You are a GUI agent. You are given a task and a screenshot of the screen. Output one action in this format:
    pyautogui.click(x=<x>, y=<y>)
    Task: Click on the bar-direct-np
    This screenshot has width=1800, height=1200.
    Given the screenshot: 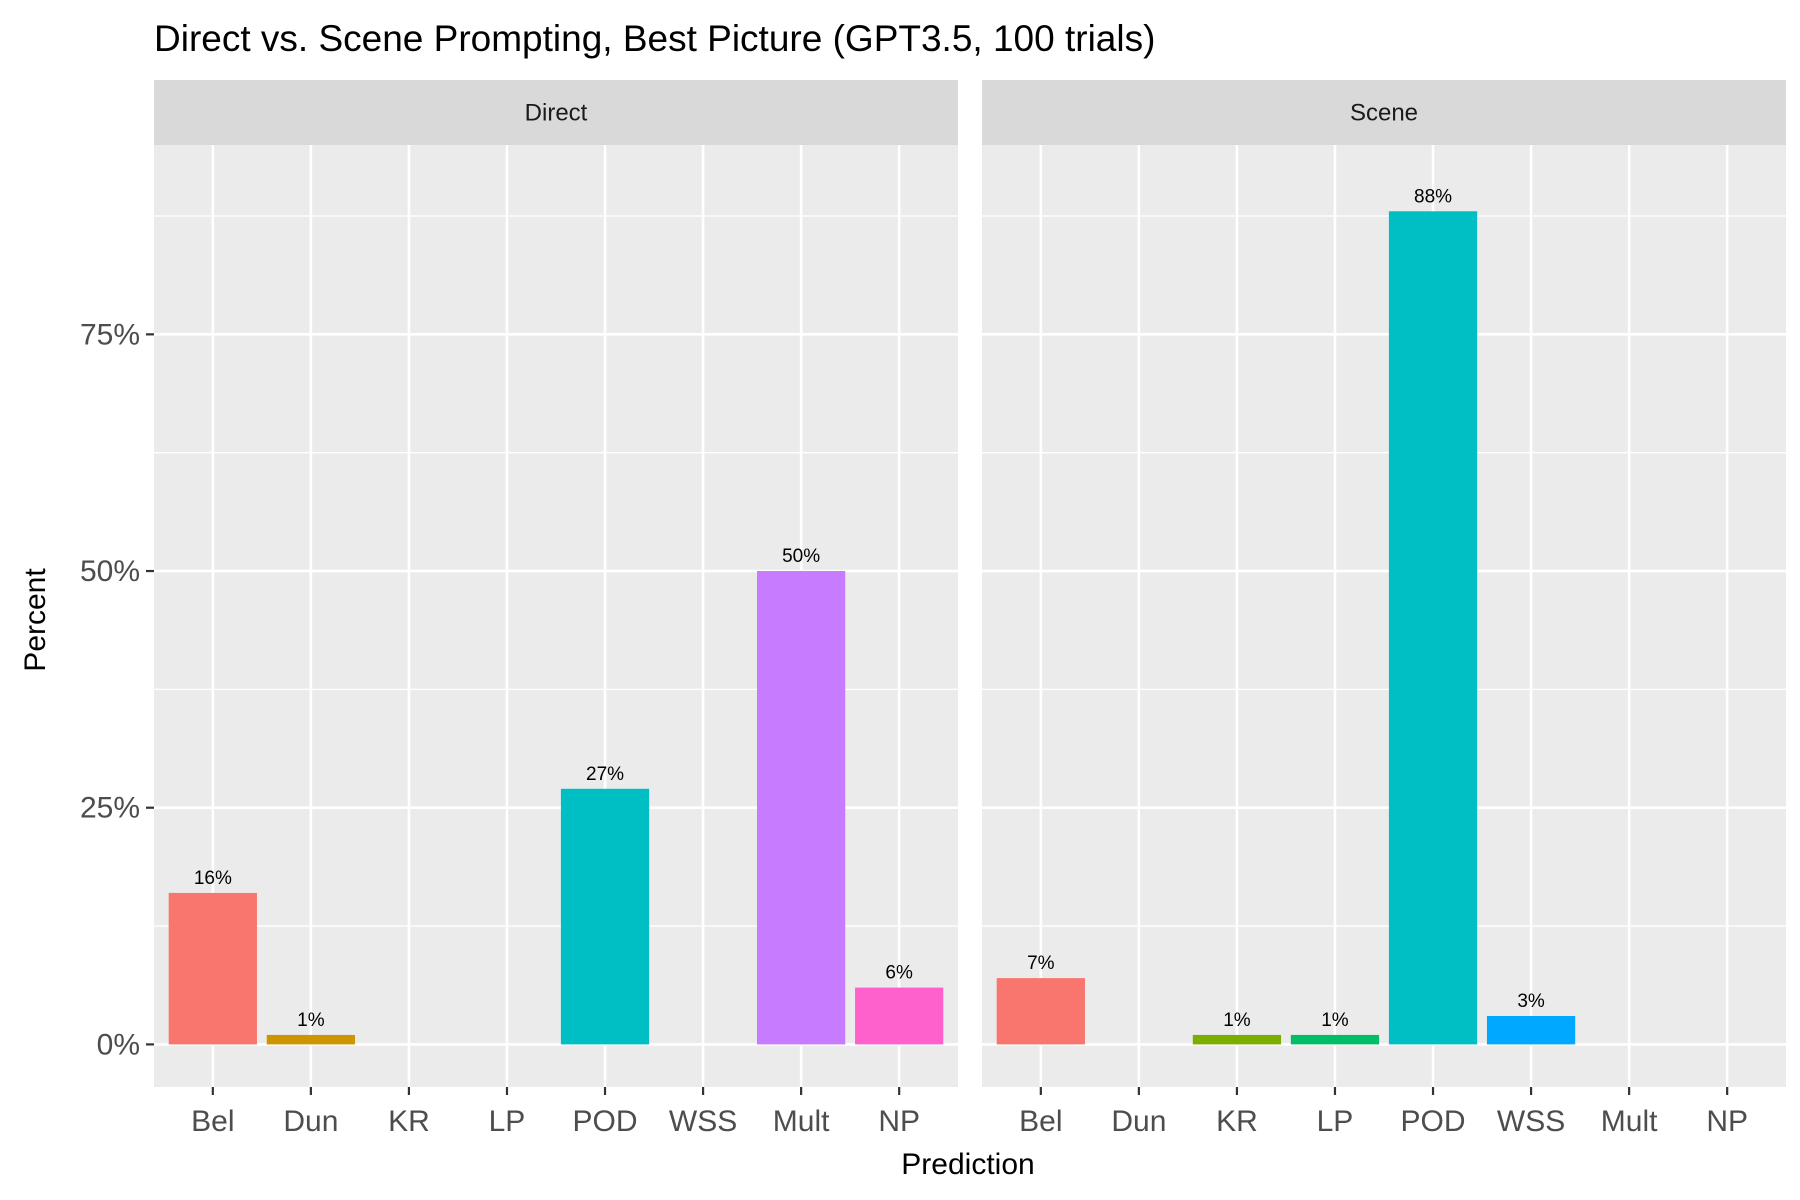 What is the action you would take?
    pyautogui.click(x=899, y=1016)
    